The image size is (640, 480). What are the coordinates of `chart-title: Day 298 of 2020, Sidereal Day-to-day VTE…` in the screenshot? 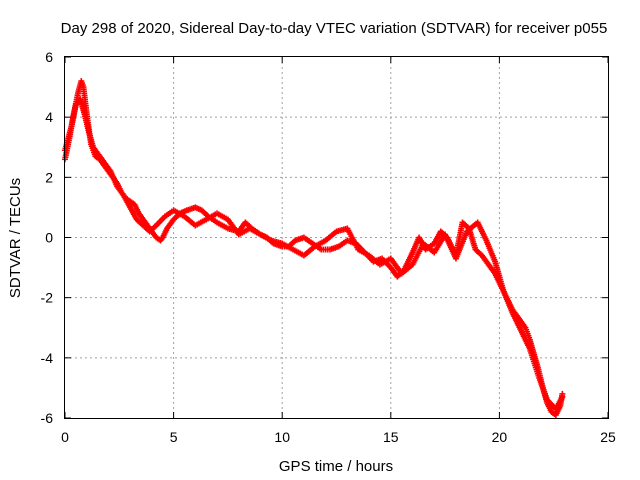 It's located at (334, 28).